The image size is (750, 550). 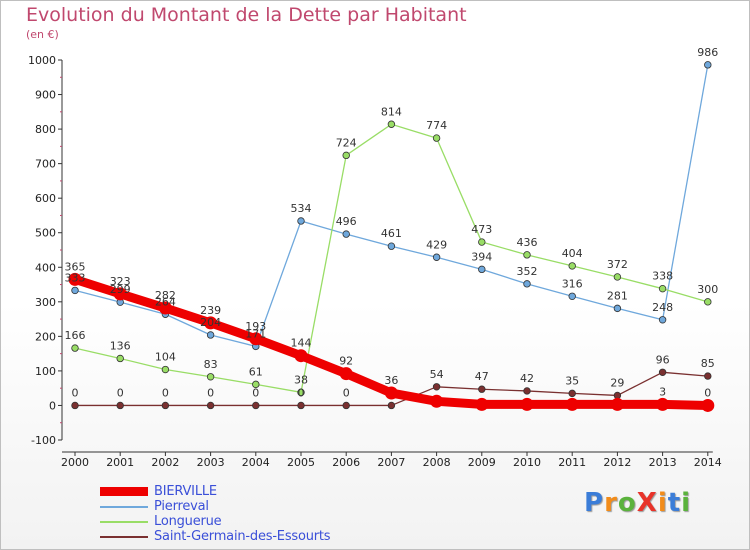 I want to click on data-label-saint-germain-des-essourts: 42, so click(x=527, y=378).